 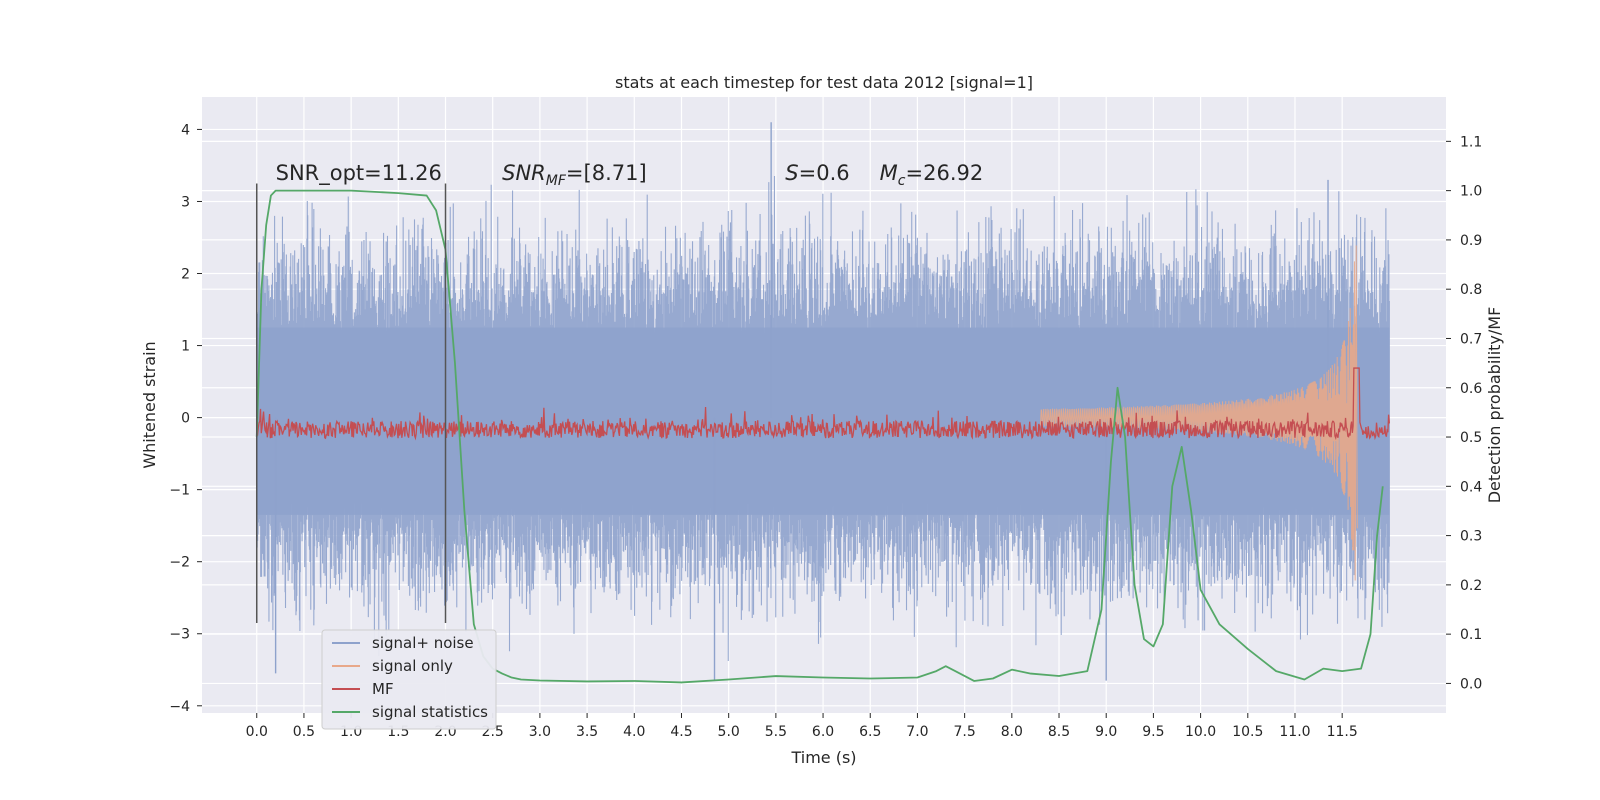 I want to click on y-tick-label: −1, so click(x=179, y=491).